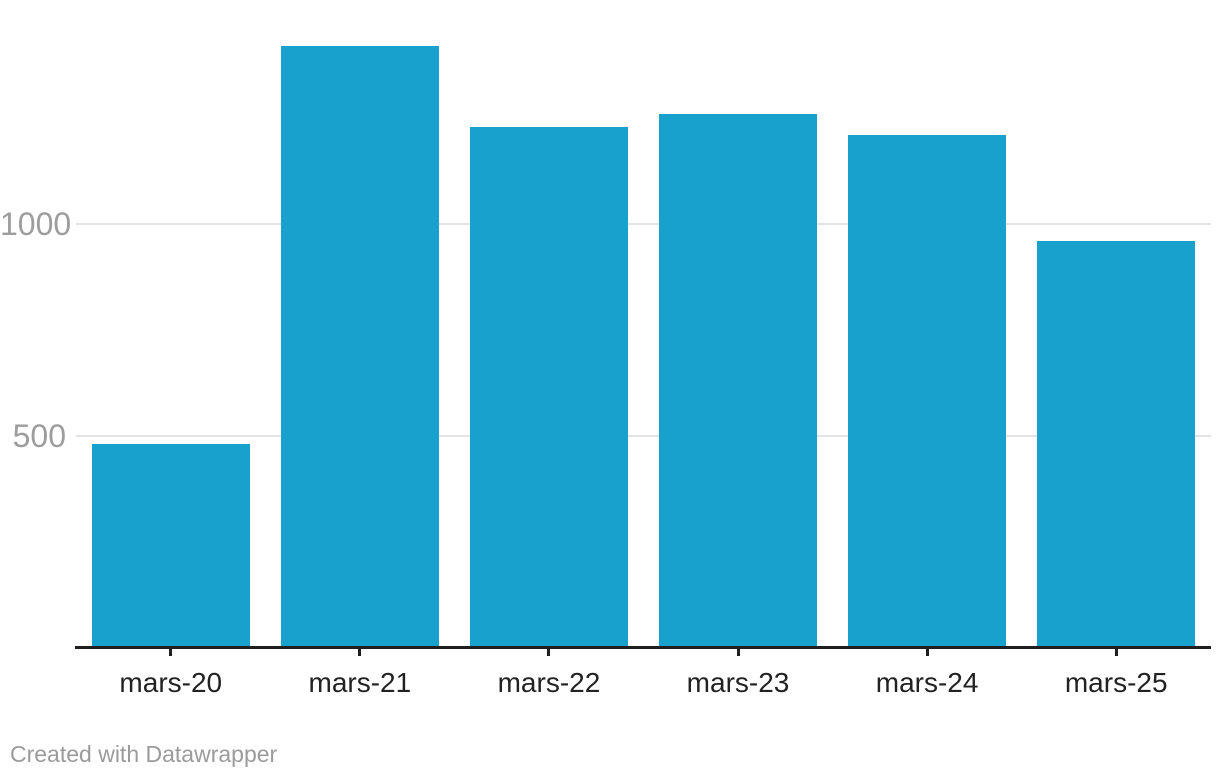 The width and height of the screenshot is (1220, 778). I want to click on x-axis-tick-label: mars-20, so click(171, 682).